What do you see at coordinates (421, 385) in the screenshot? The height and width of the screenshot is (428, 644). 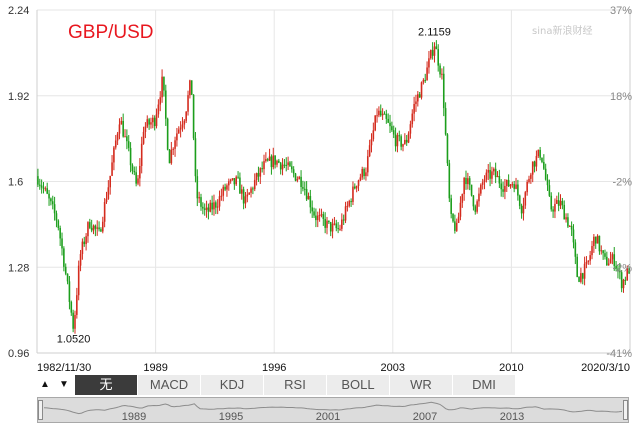 I see `tab-wr: WR` at bounding box center [421, 385].